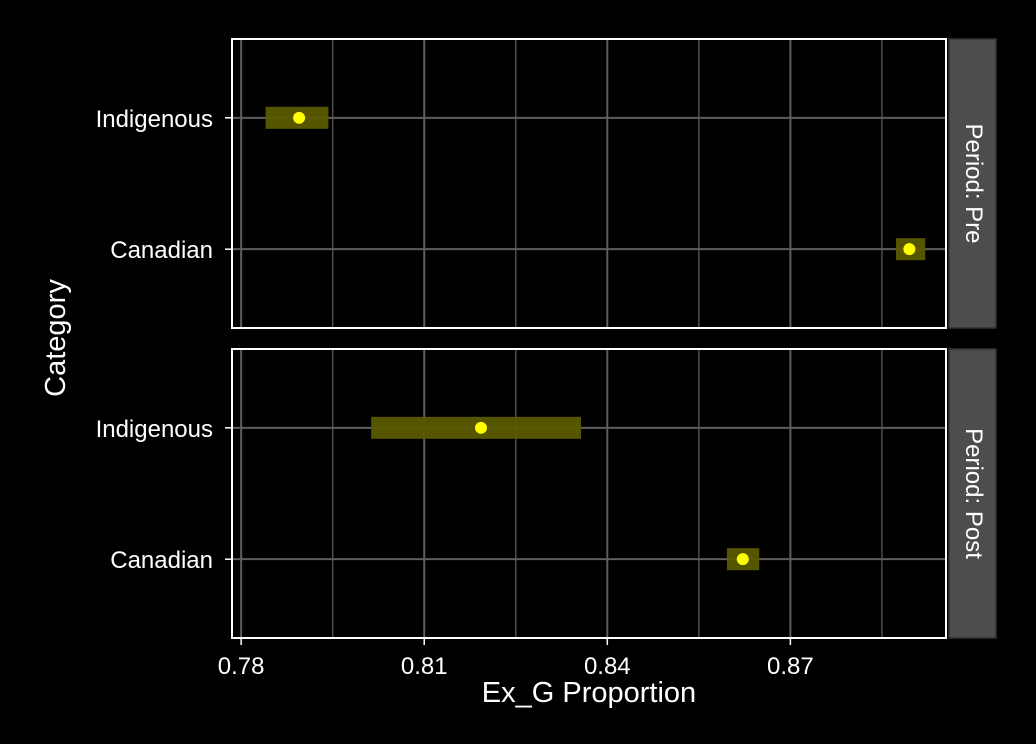 Image resolution: width=1036 pixels, height=744 pixels. What do you see at coordinates (56, 338) in the screenshot?
I see `y-axis-title: Category` at bounding box center [56, 338].